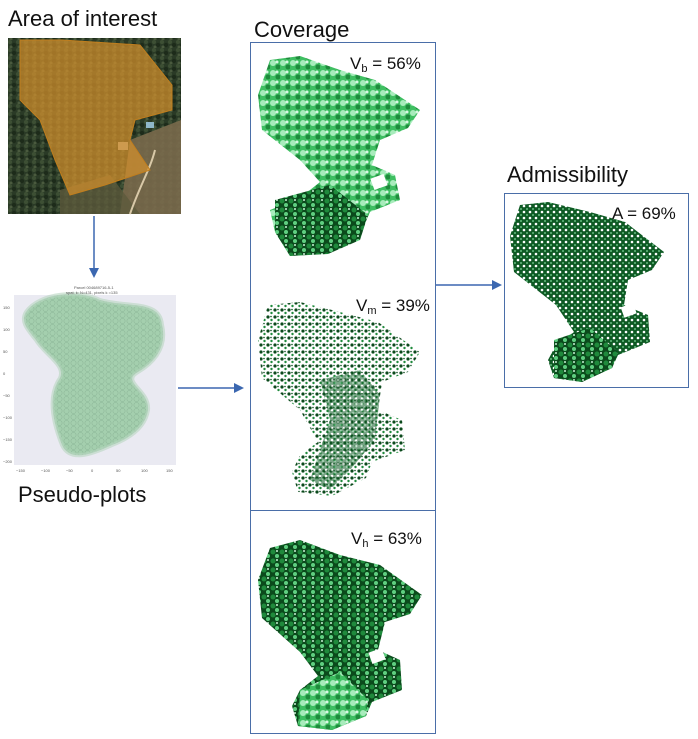  Describe the element at coordinates (403, 305) in the screenshot. I see `metric-vm-value: = 39%` at that location.